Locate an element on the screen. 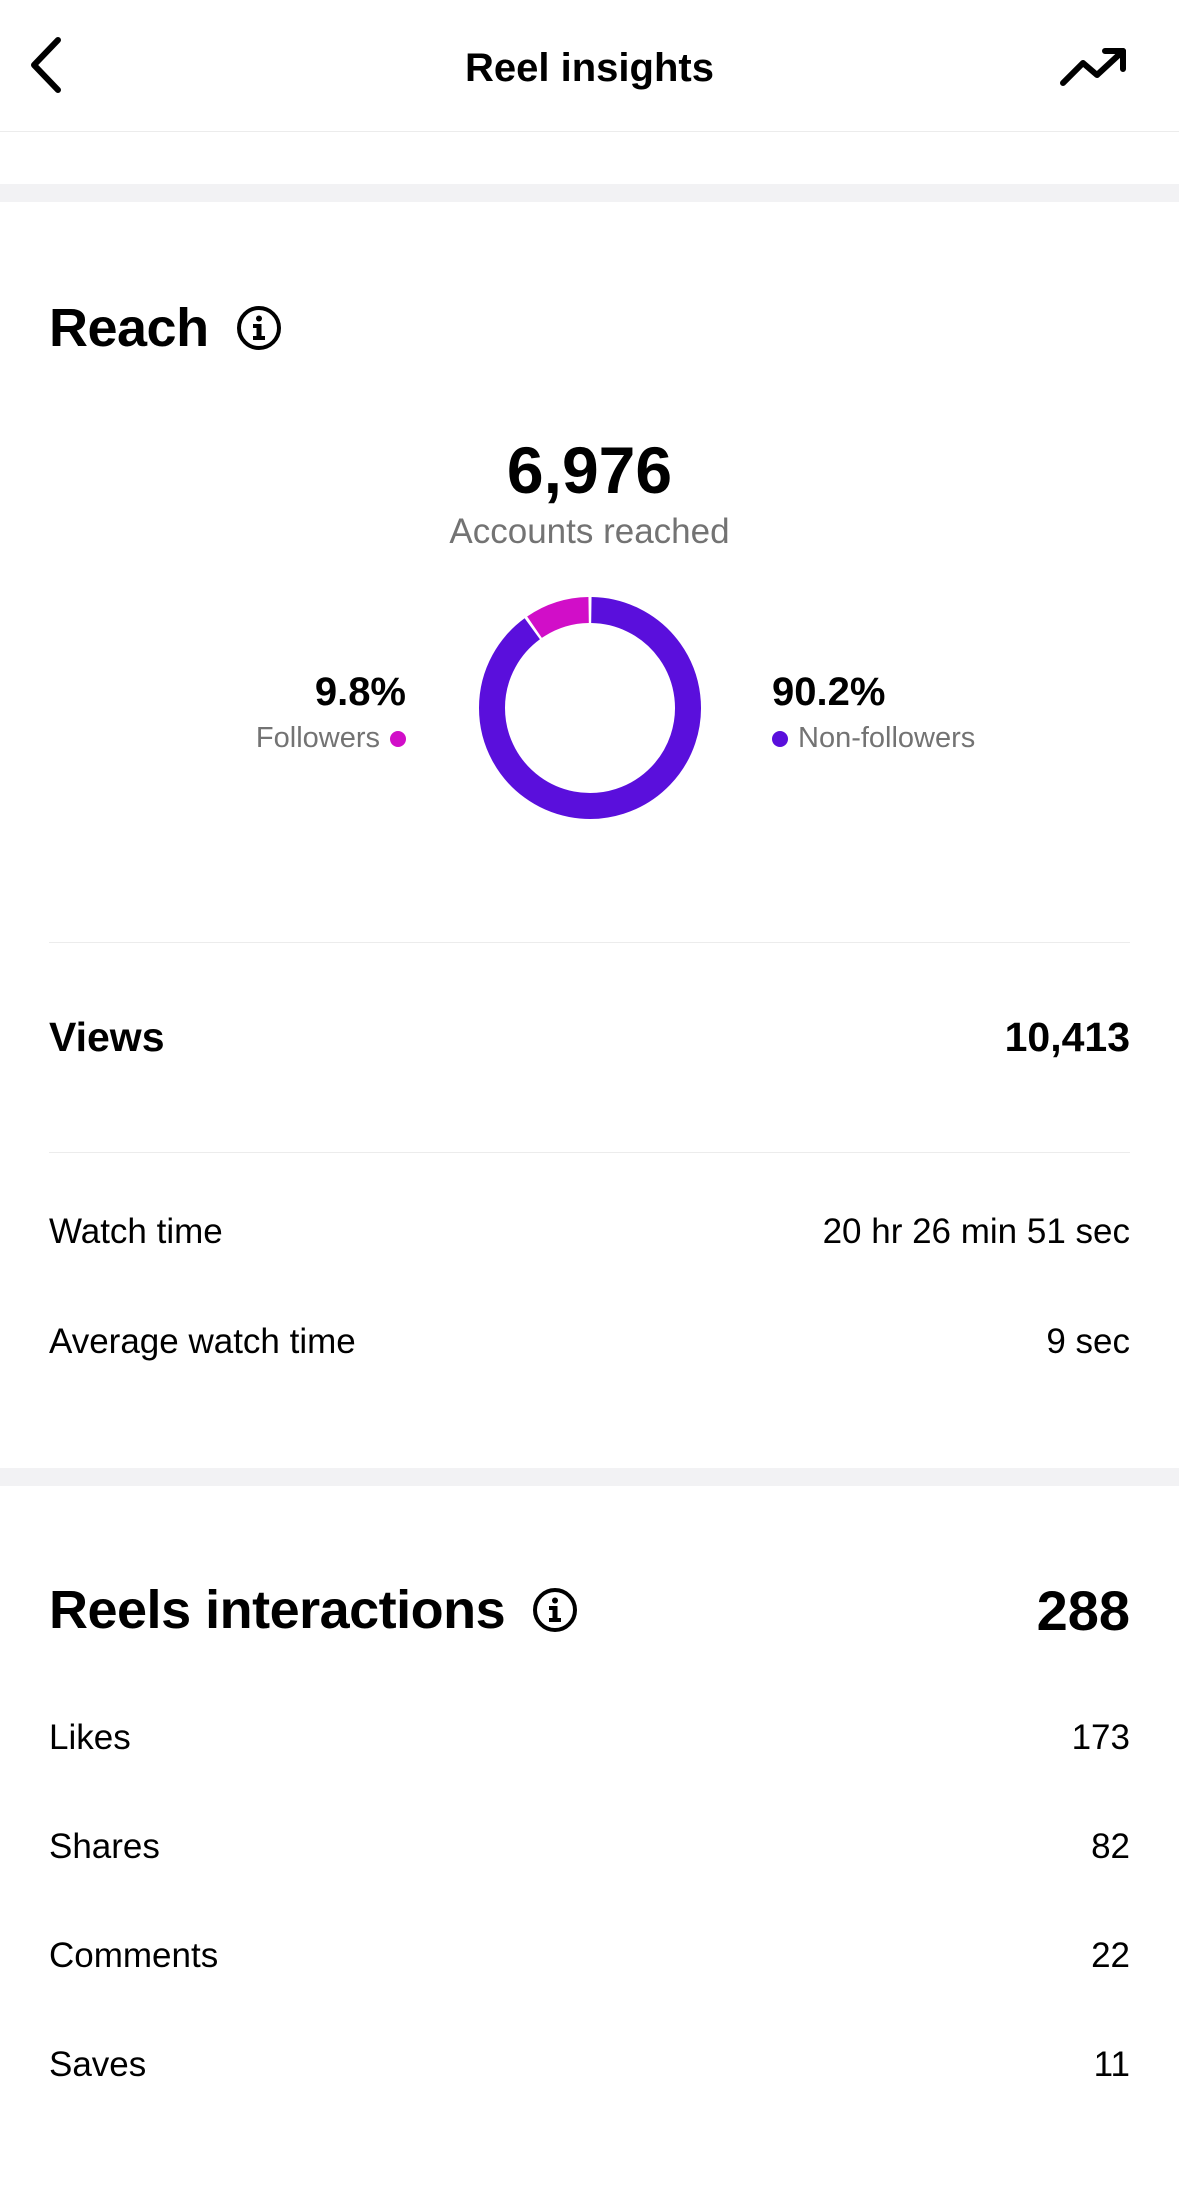  trend-button is located at coordinates (1094, 67).